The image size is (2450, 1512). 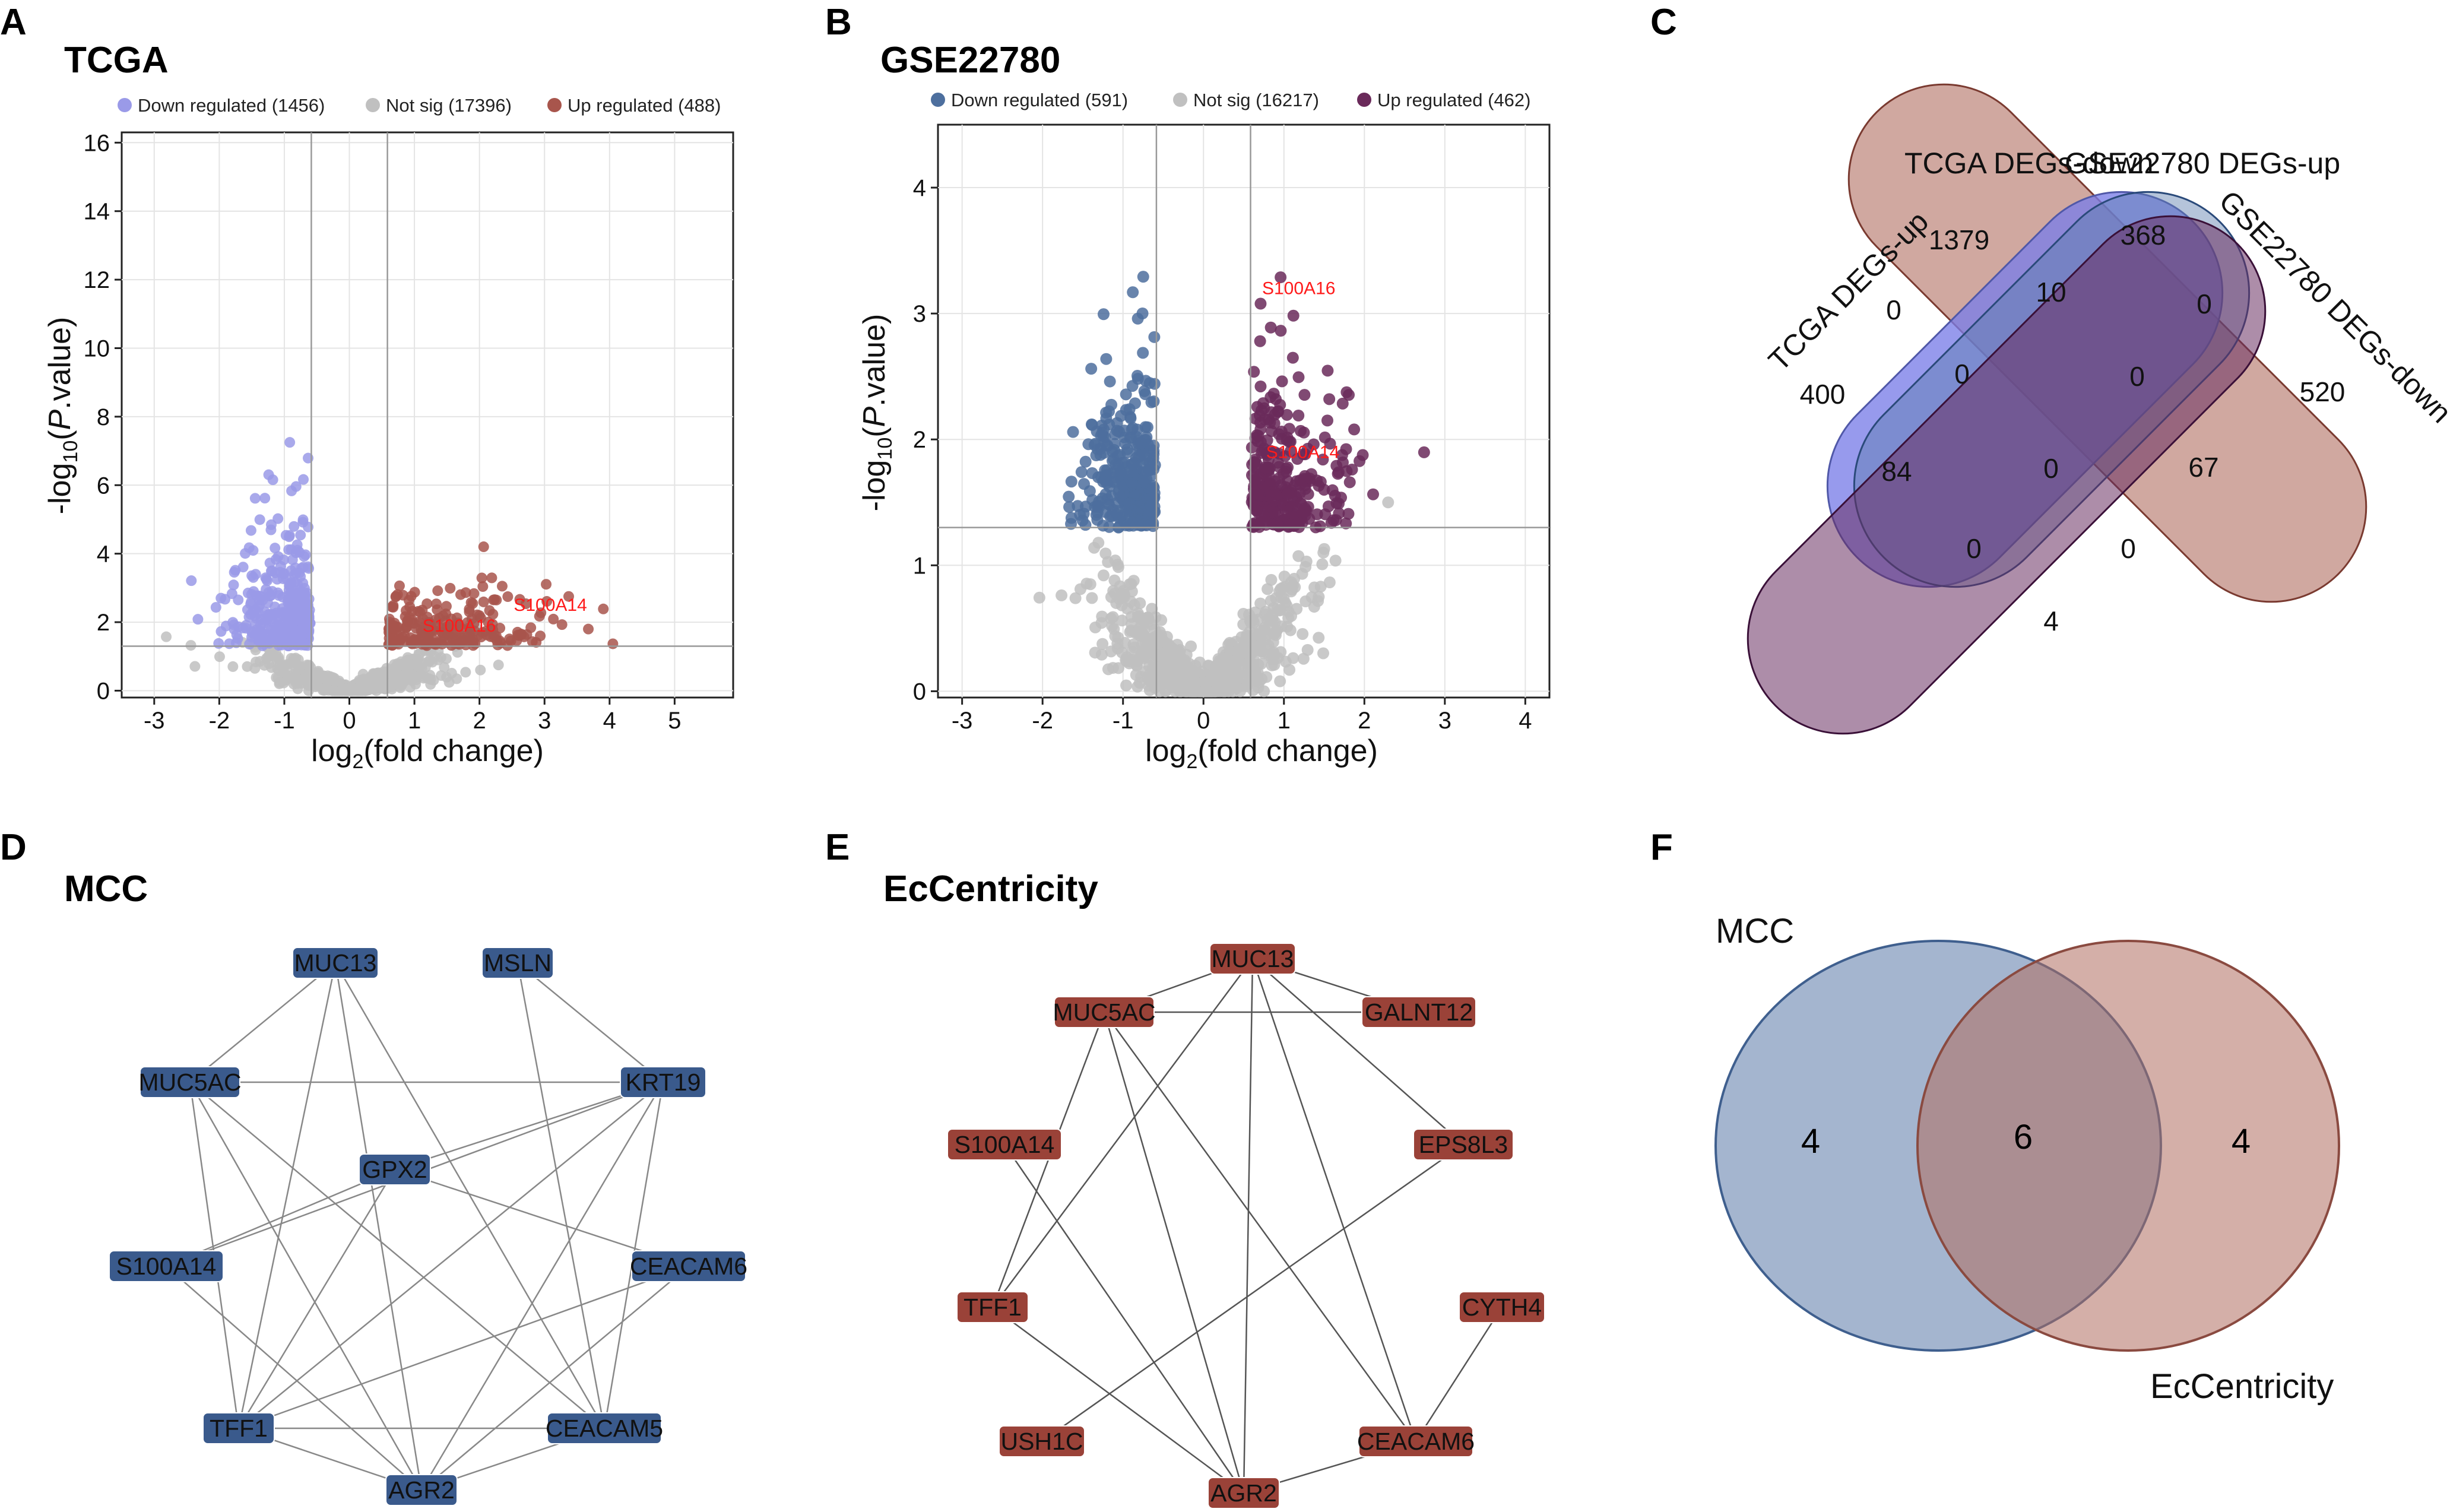 What do you see at coordinates (13, 22) in the screenshot?
I see `panel-label-a: A` at bounding box center [13, 22].